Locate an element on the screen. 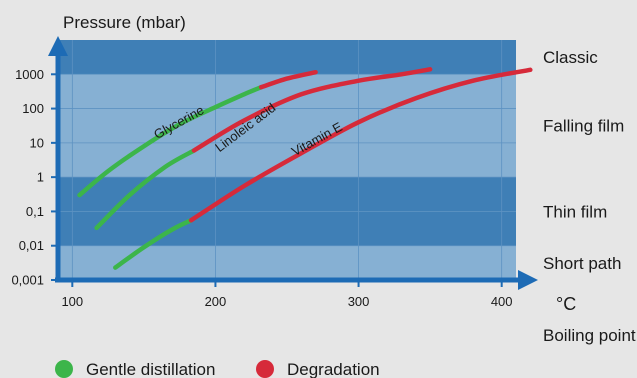  band-short-path is located at coordinates (287, 262).